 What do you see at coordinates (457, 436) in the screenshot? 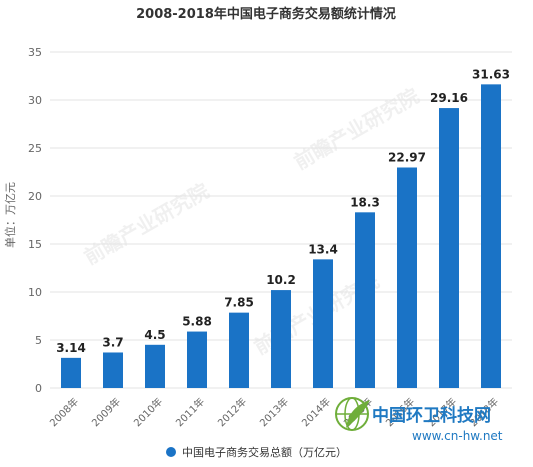
I see `site-url: www.cn-hw.net` at bounding box center [457, 436].